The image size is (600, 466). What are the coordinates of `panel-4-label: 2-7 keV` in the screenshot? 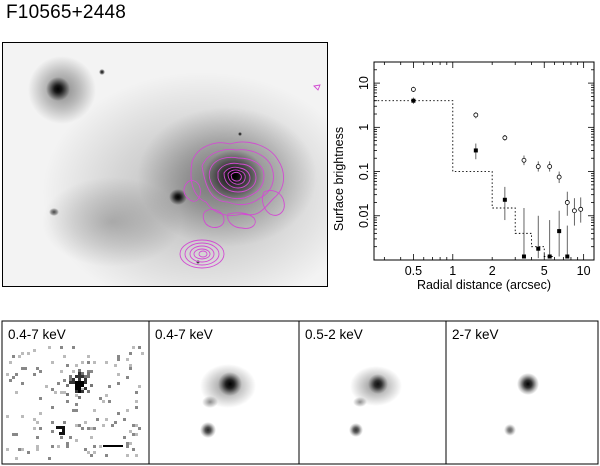 It's located at (475, 334).